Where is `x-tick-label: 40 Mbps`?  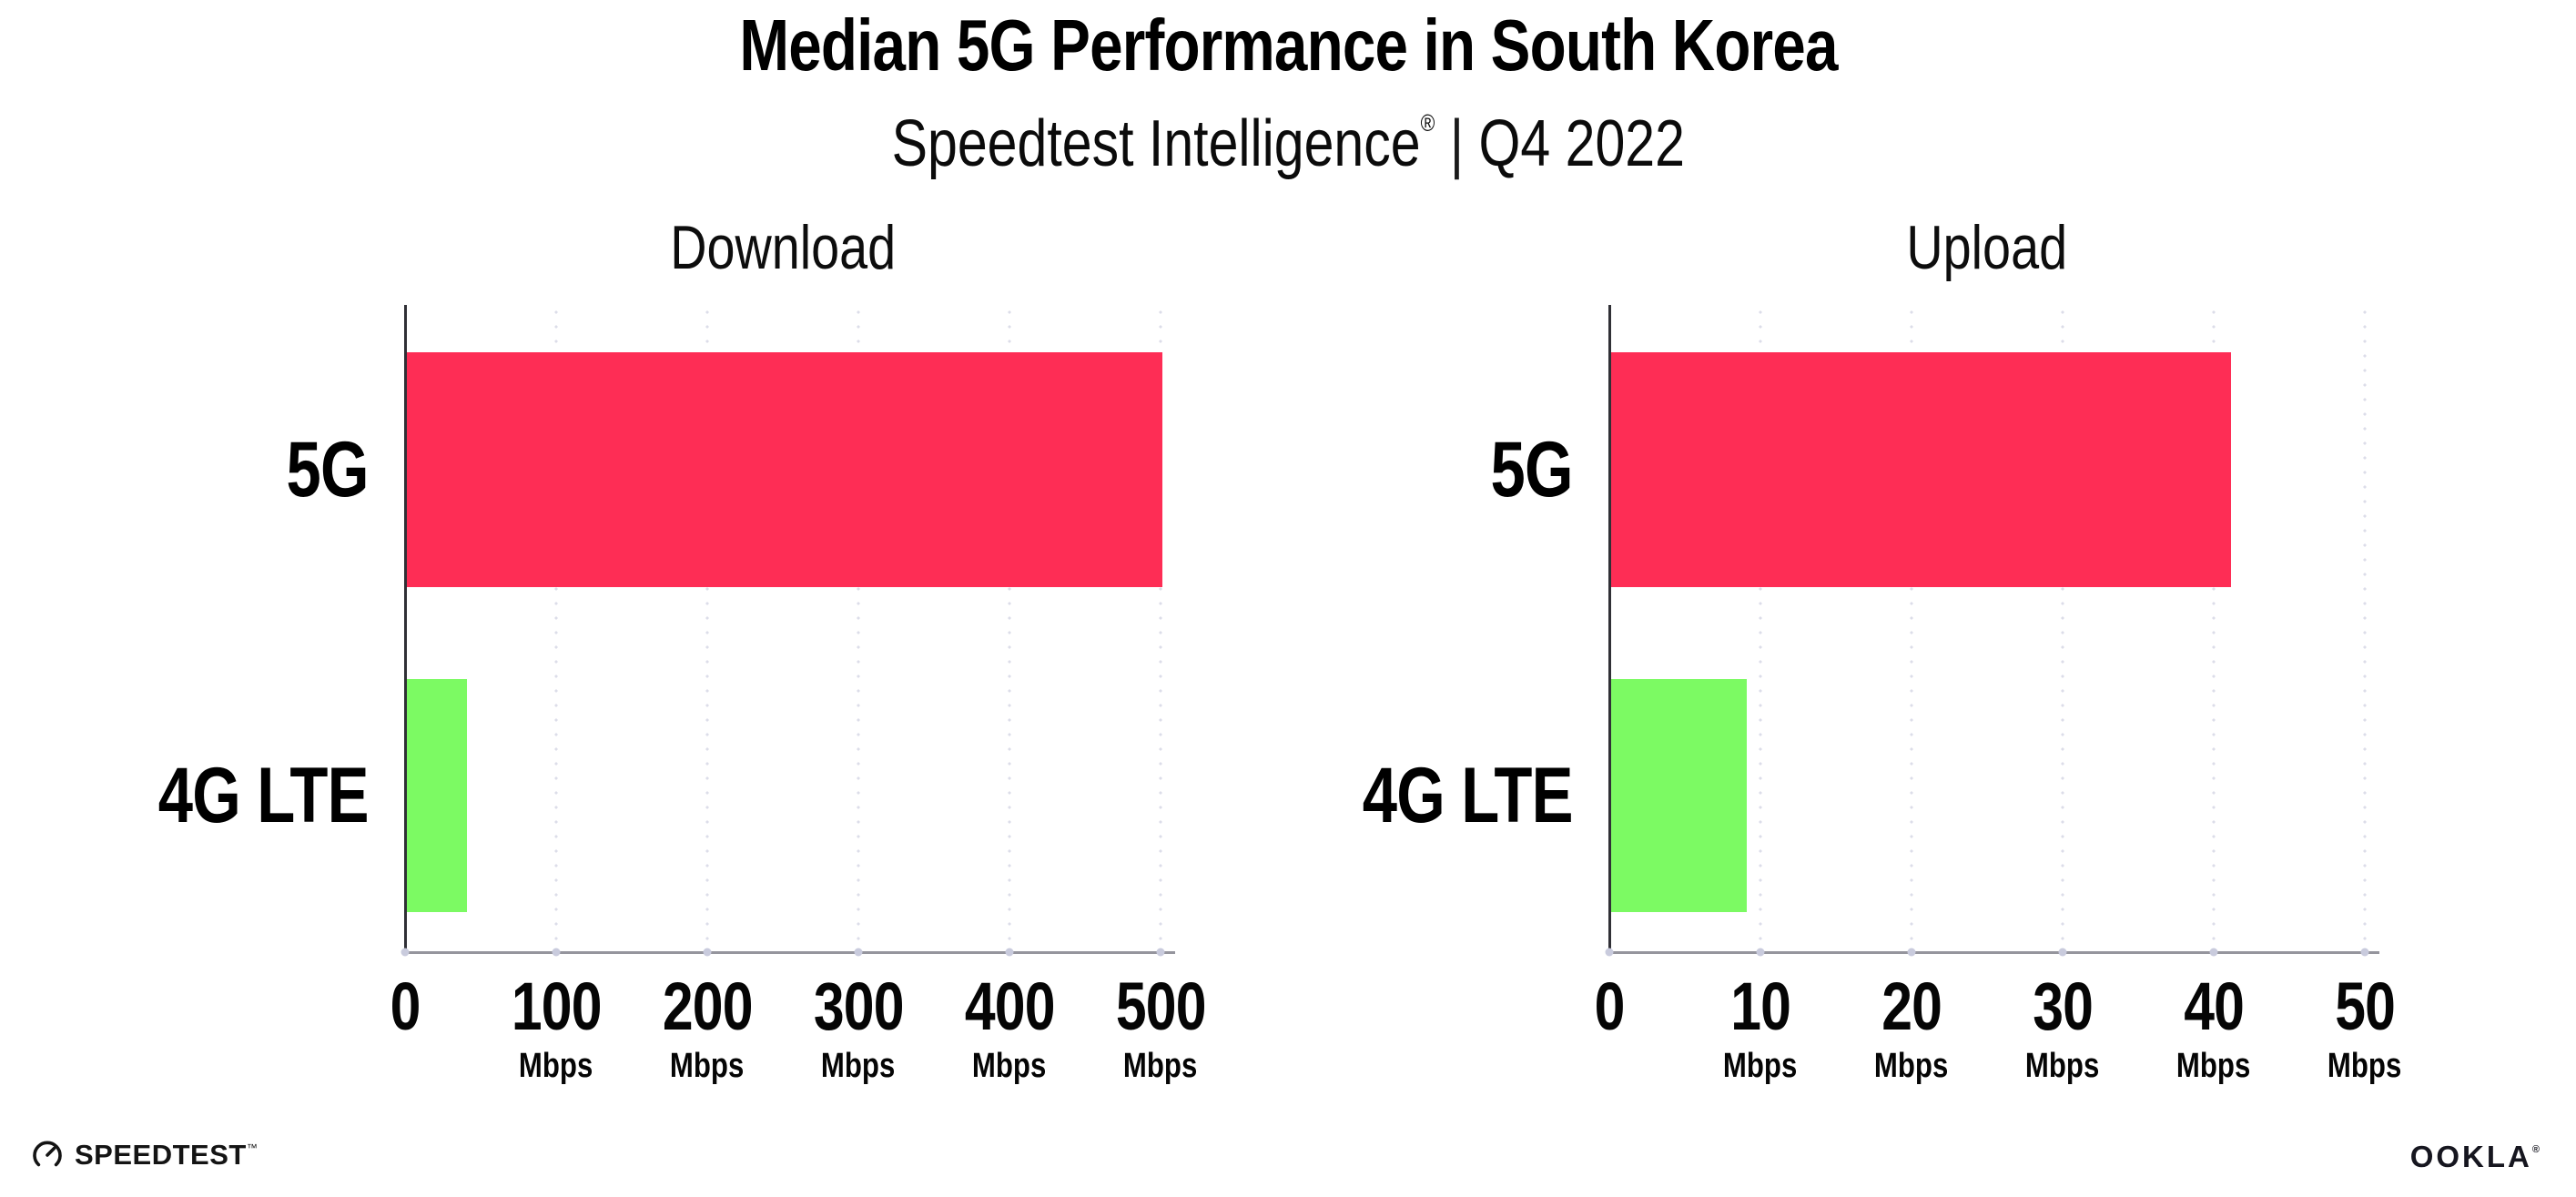
x-tick-label: 40 Mbps is located at coordinates (2213, 1027).